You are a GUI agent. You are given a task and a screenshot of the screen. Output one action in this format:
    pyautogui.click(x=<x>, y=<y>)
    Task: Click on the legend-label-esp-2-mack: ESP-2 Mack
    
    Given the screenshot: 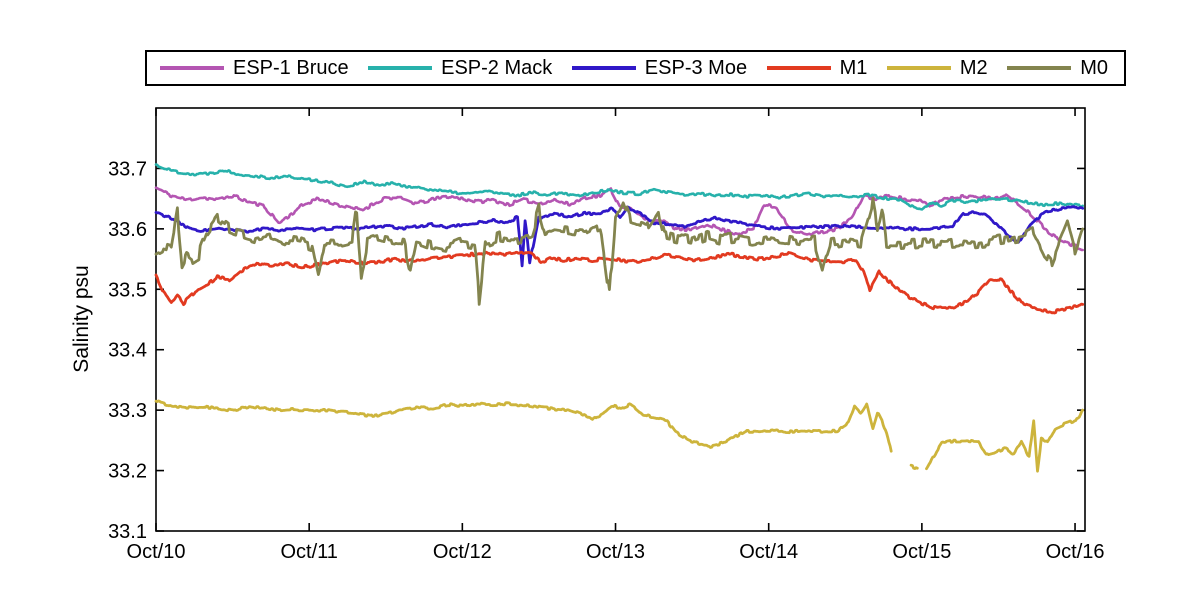 What is the action you would take?
    pyautogui.click(x=497, y=68)
    